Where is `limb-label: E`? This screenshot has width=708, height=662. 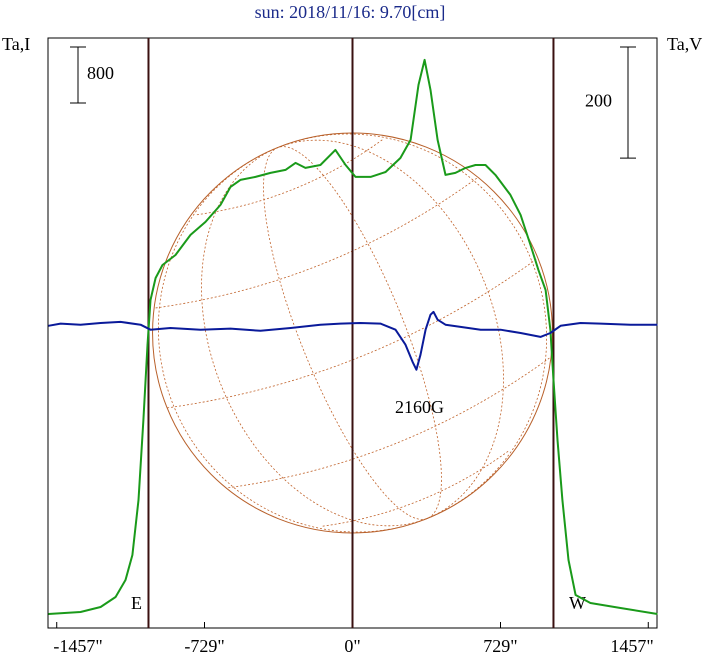
limb-label: E is located at coordinates (136, 603).